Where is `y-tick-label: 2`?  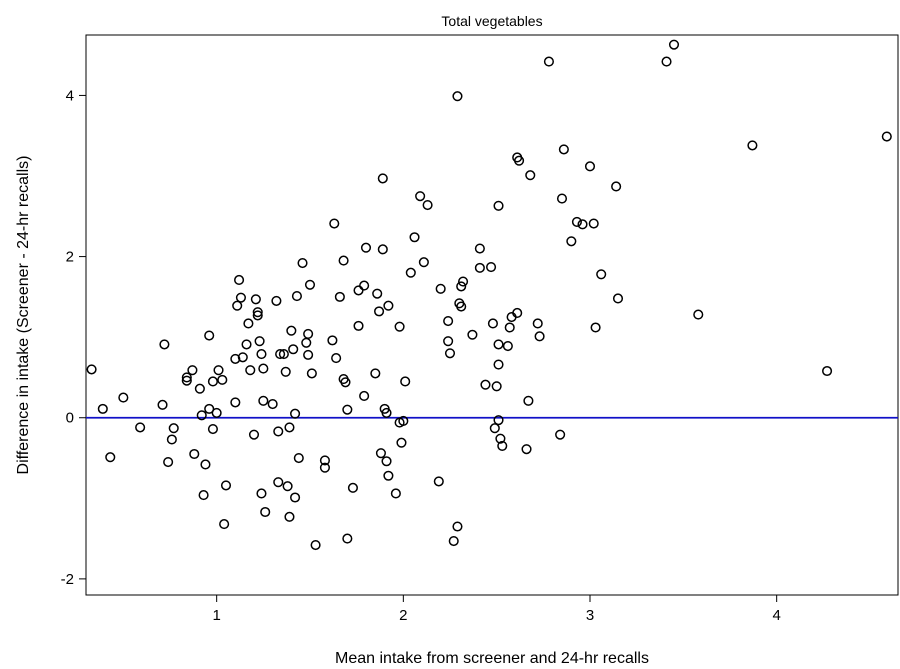 y-tick-label: 2 is located at coordinates (70, 257).